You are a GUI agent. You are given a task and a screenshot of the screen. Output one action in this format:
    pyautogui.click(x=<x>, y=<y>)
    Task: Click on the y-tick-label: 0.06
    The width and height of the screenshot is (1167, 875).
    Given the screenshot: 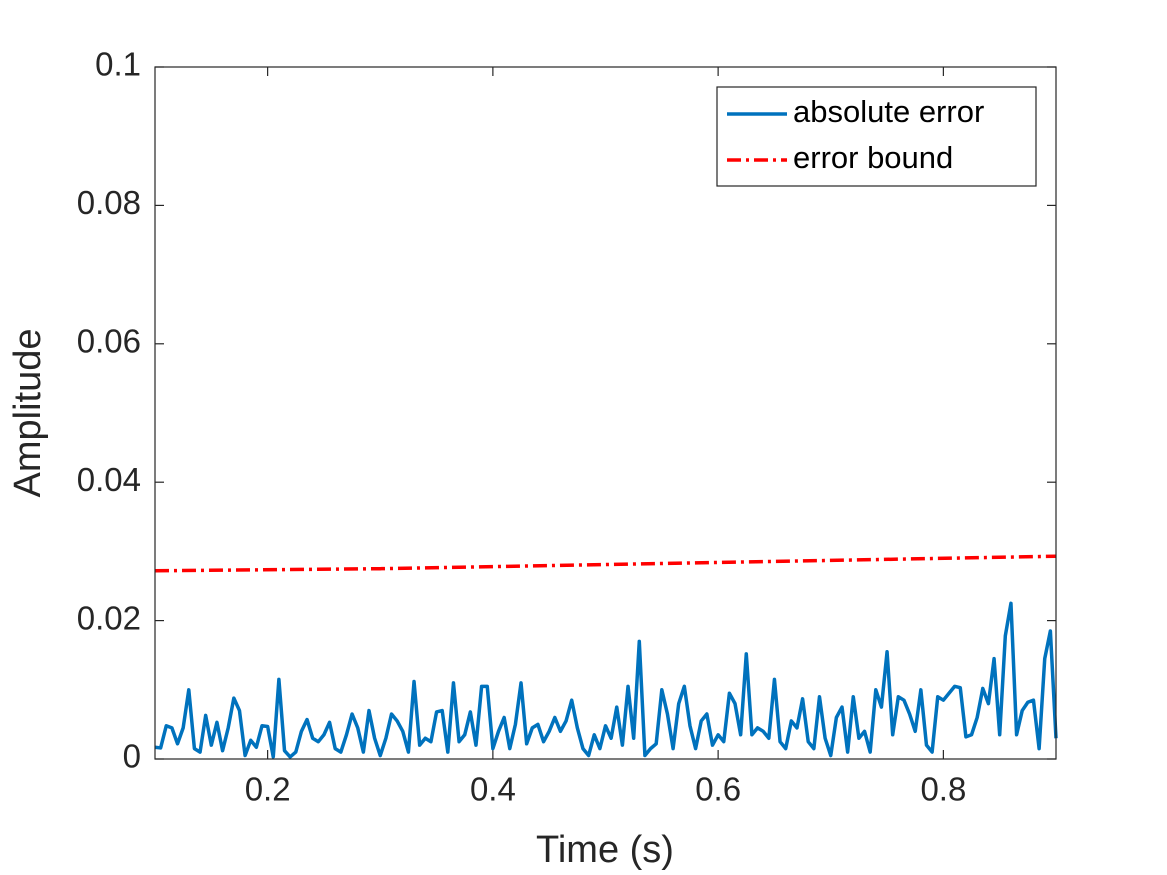 What is the action you would take?
    pyautogui.click(x=109, y=341)
    